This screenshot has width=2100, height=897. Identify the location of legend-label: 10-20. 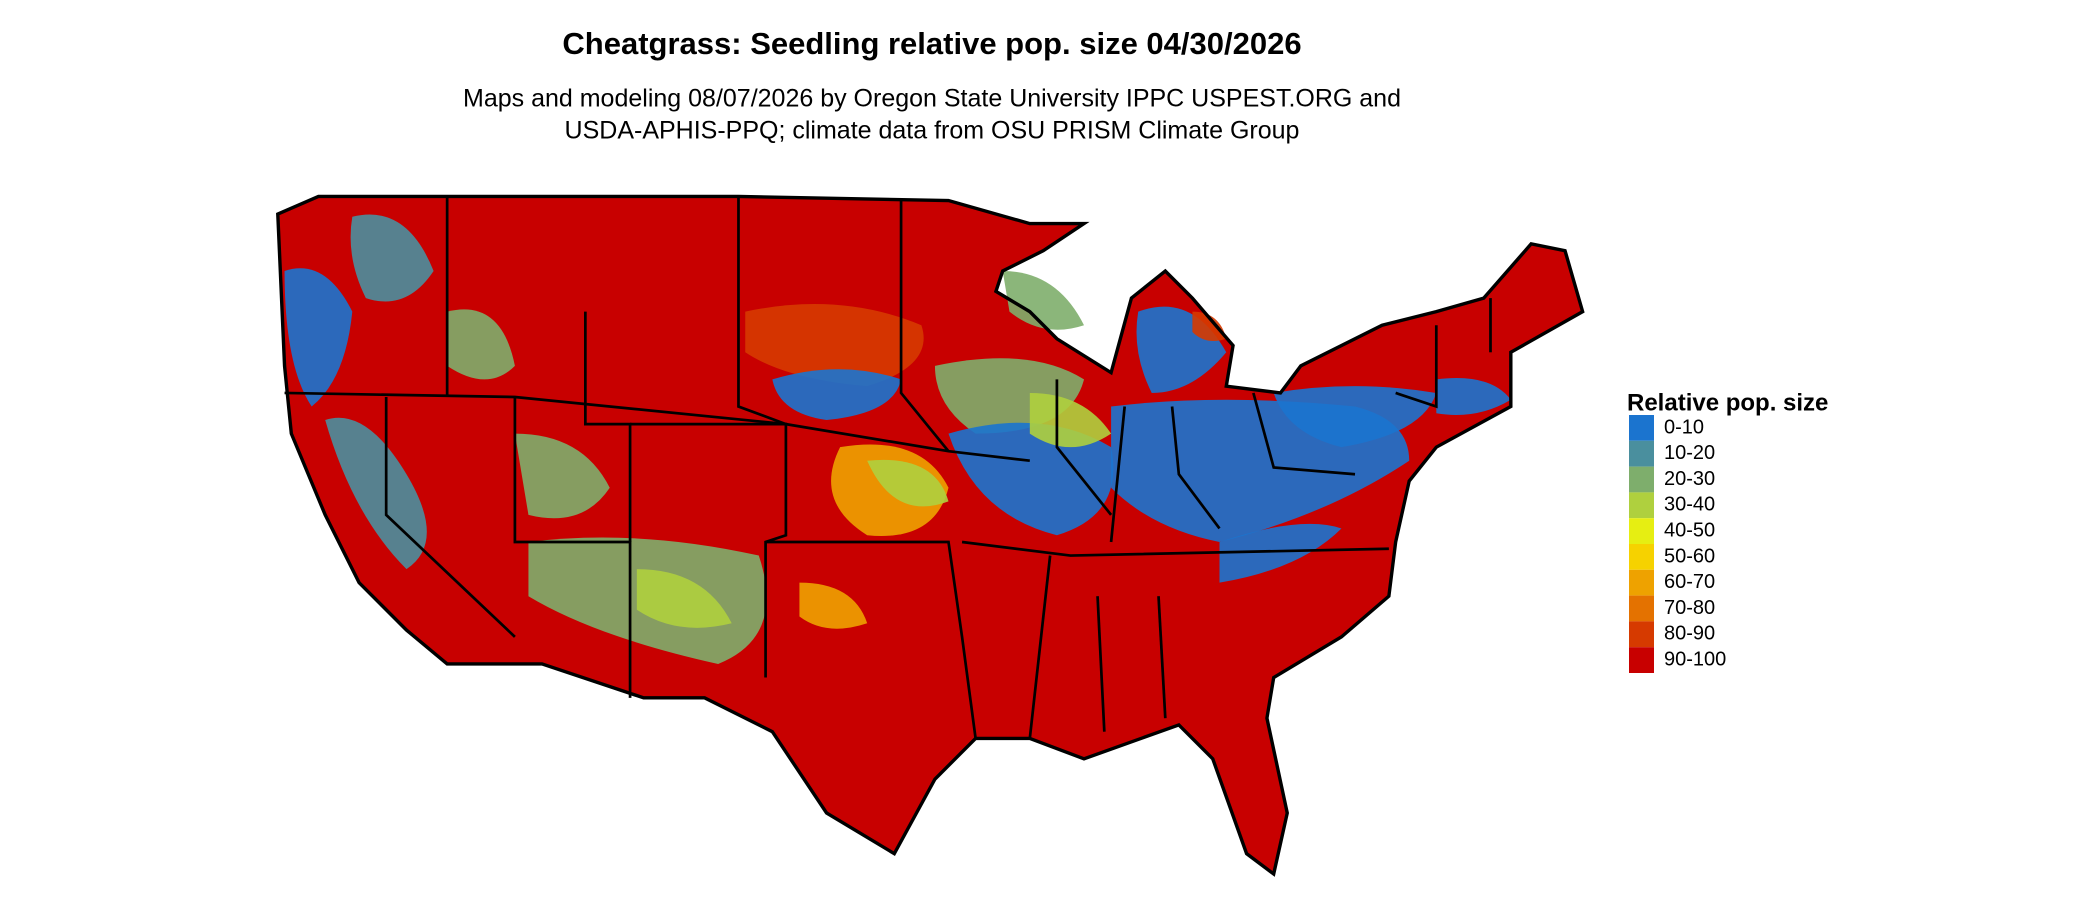
(1689, 453).